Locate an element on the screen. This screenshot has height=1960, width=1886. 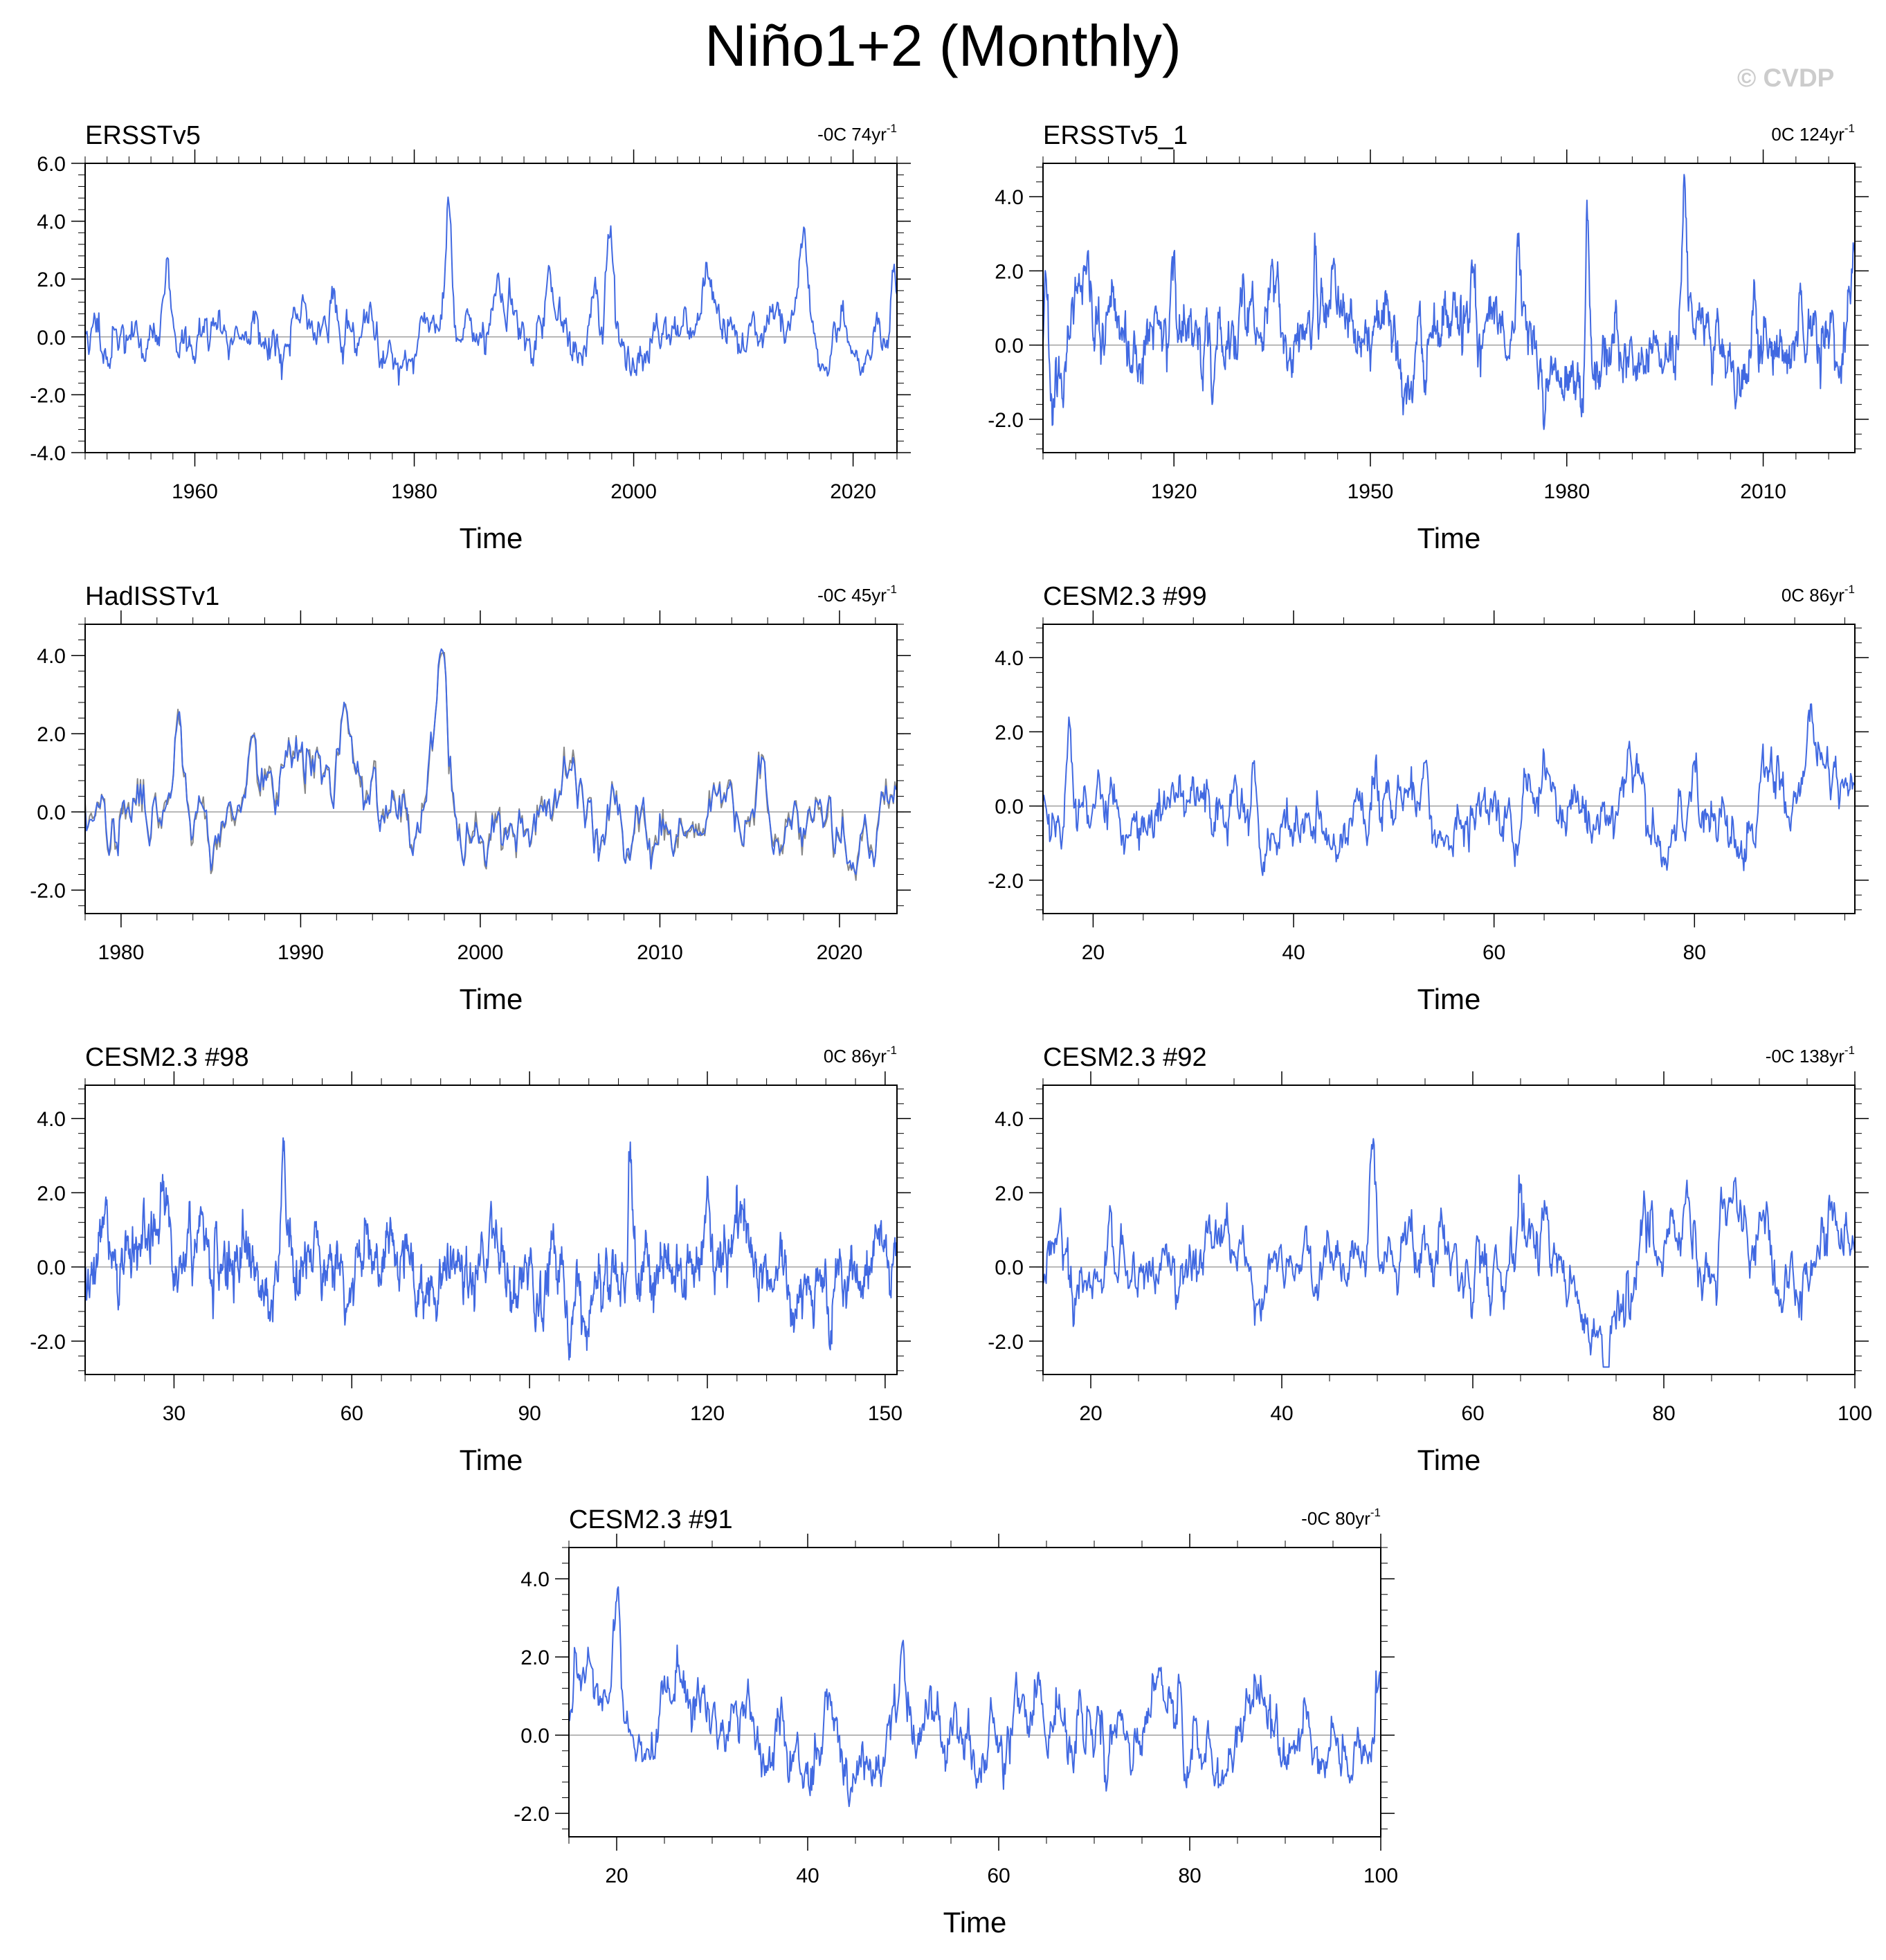
panel-title: CESM2.3 #98 is located at coordinates (167, 1057).